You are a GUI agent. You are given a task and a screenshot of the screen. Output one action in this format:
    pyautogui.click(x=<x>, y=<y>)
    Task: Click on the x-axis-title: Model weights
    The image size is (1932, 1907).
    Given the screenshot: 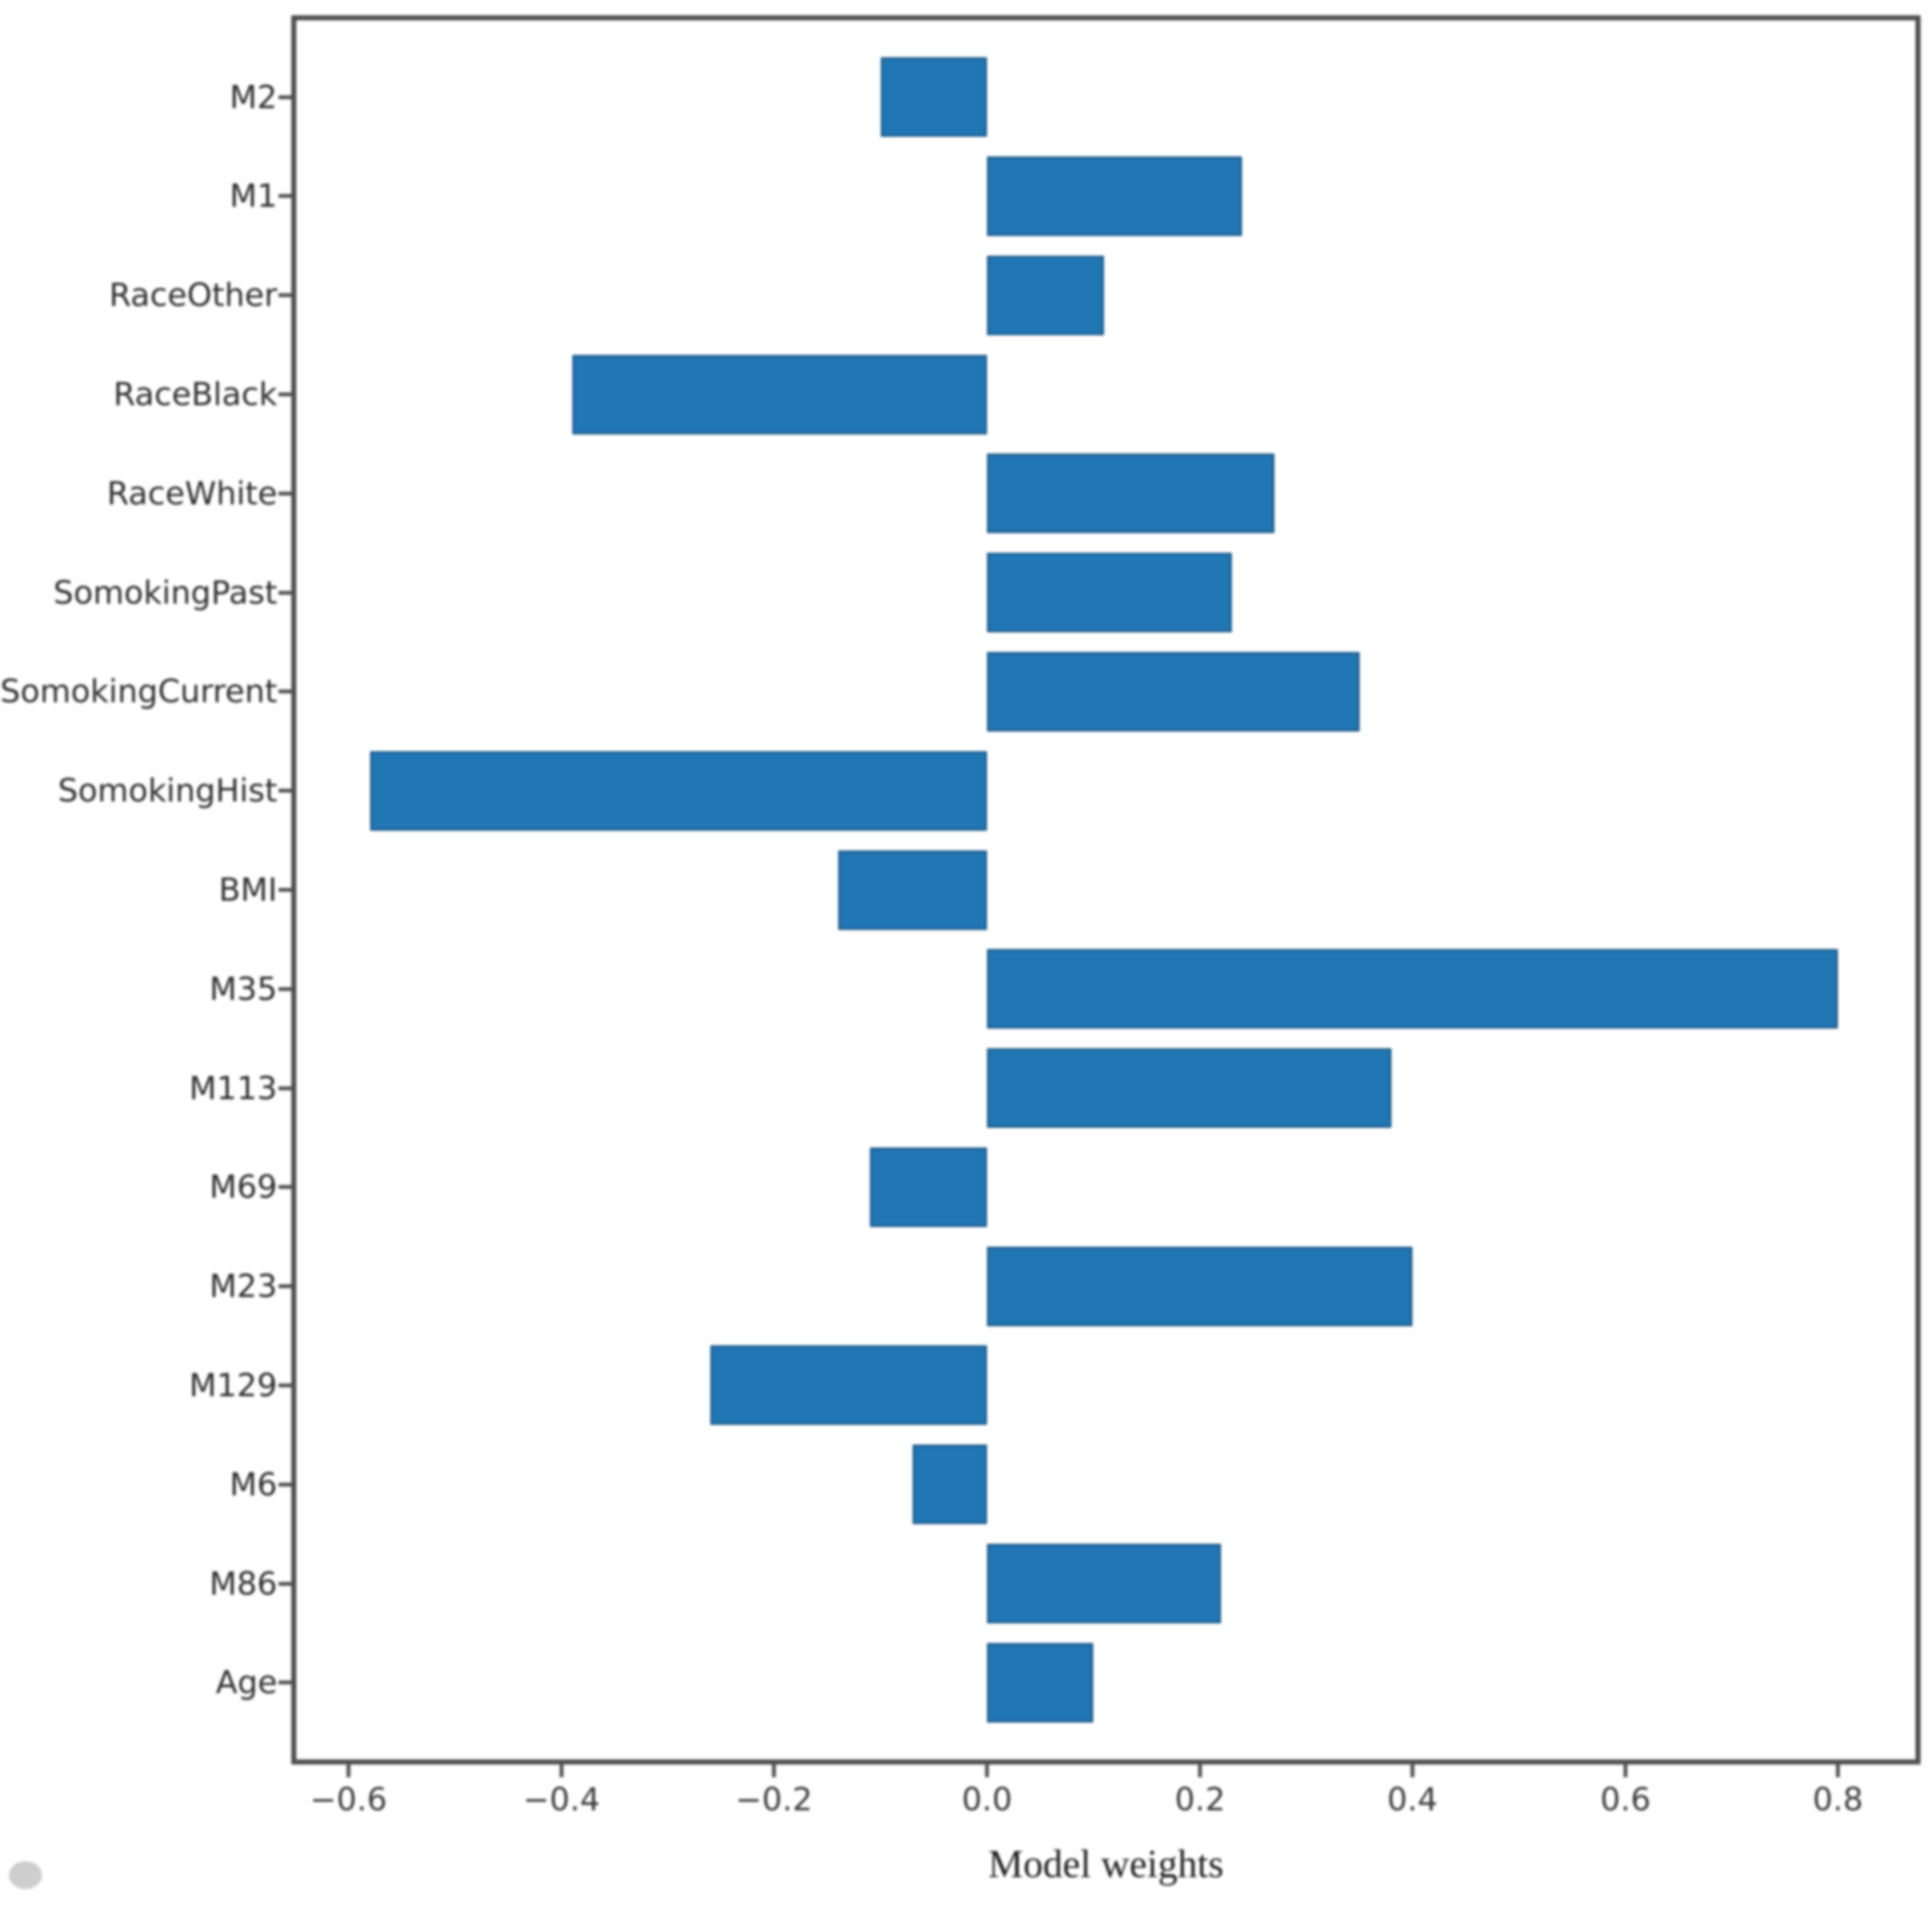 What is the action you would take?
    pyautogui.click(x=1106, y=1865)
    